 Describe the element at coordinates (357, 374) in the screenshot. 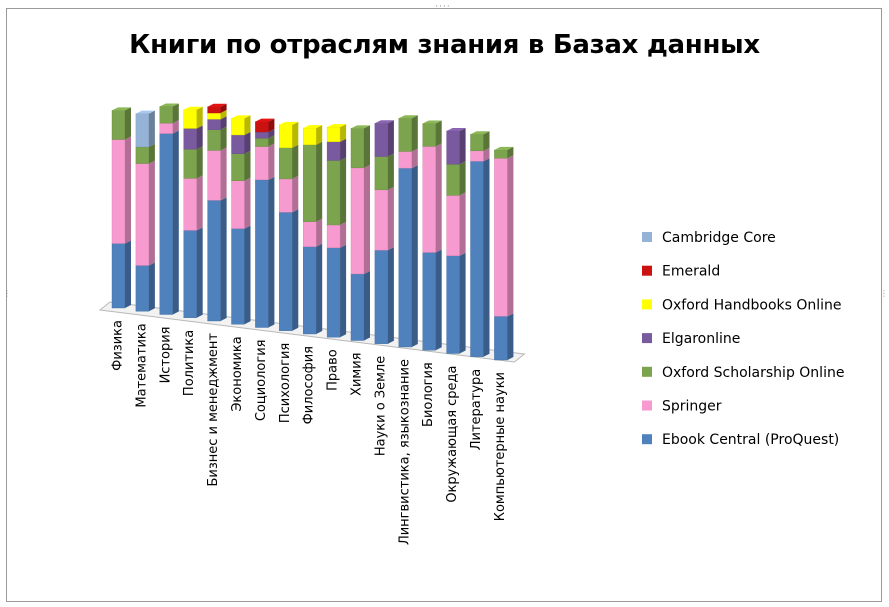

I see `x-tick-label: Химия` at that location.